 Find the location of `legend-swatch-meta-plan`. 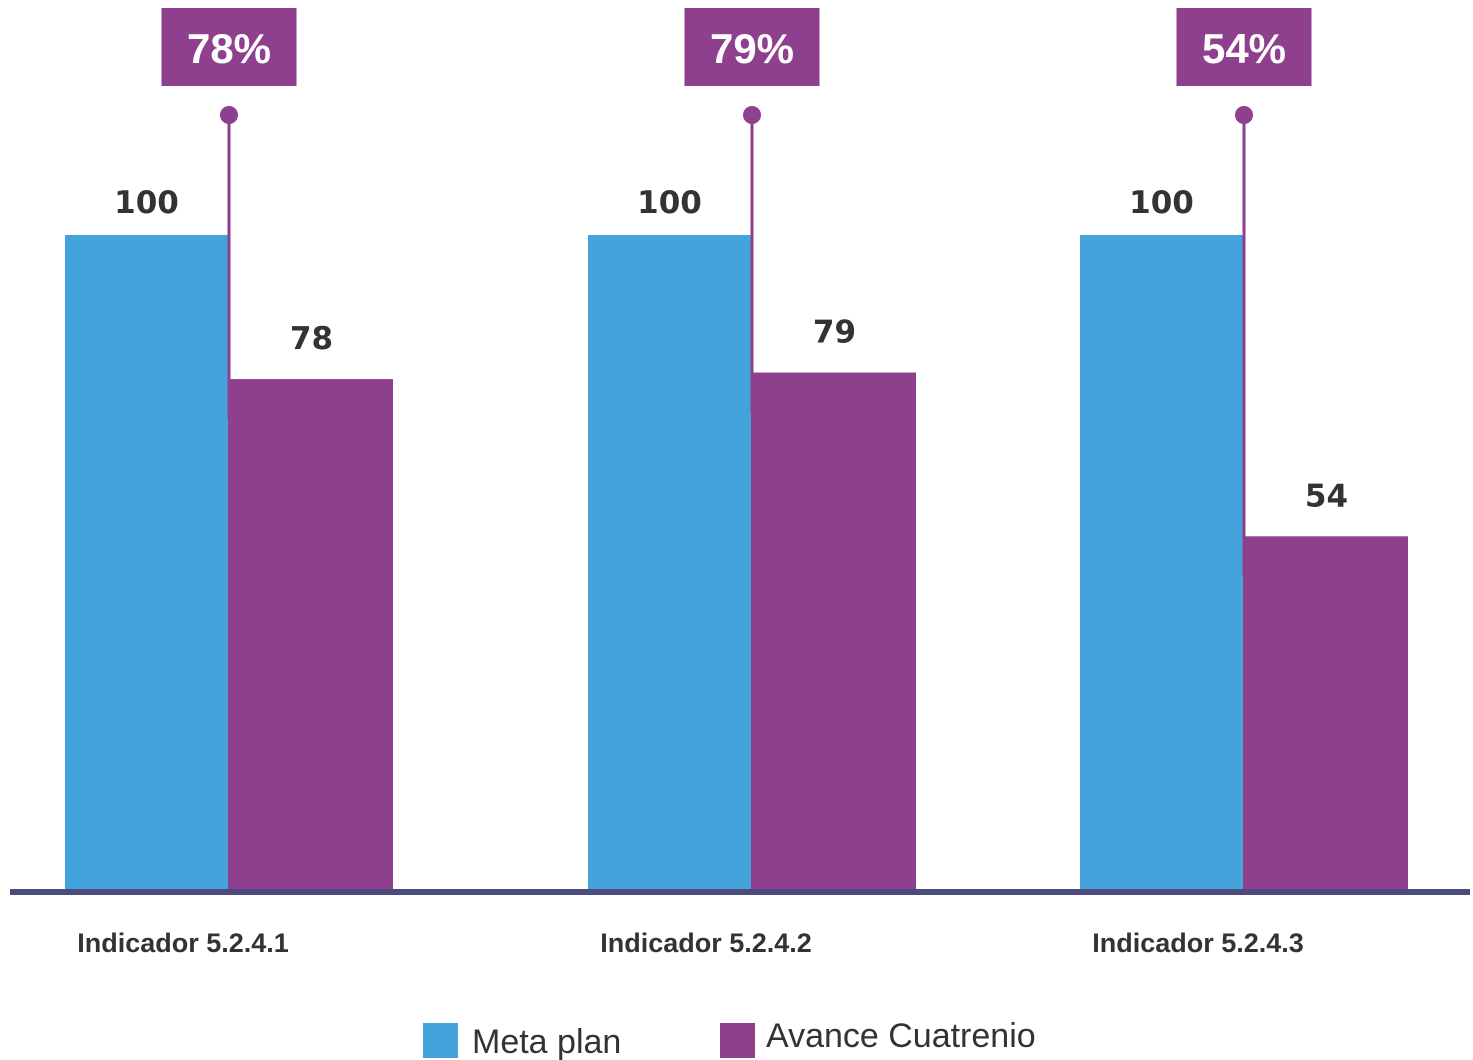

legend-swatch-meta-plan is located at coordinates (440, 1040).